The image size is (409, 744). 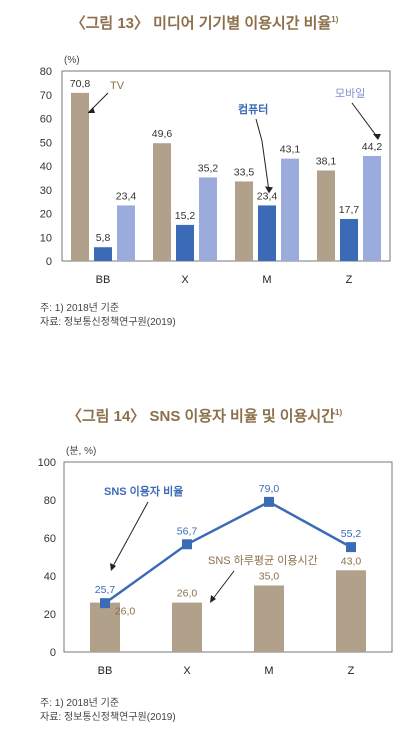 I want to click on arrow-mobile, so click(x=365, y=120).